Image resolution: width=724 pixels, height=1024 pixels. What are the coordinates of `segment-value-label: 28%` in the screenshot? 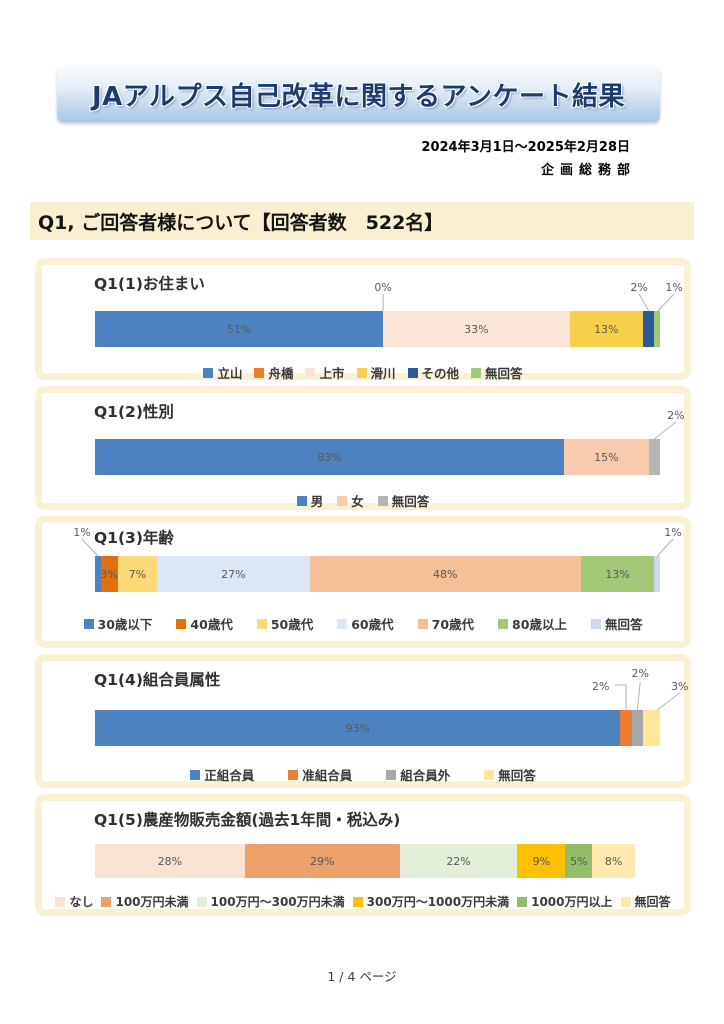 It's located at (170, 861).